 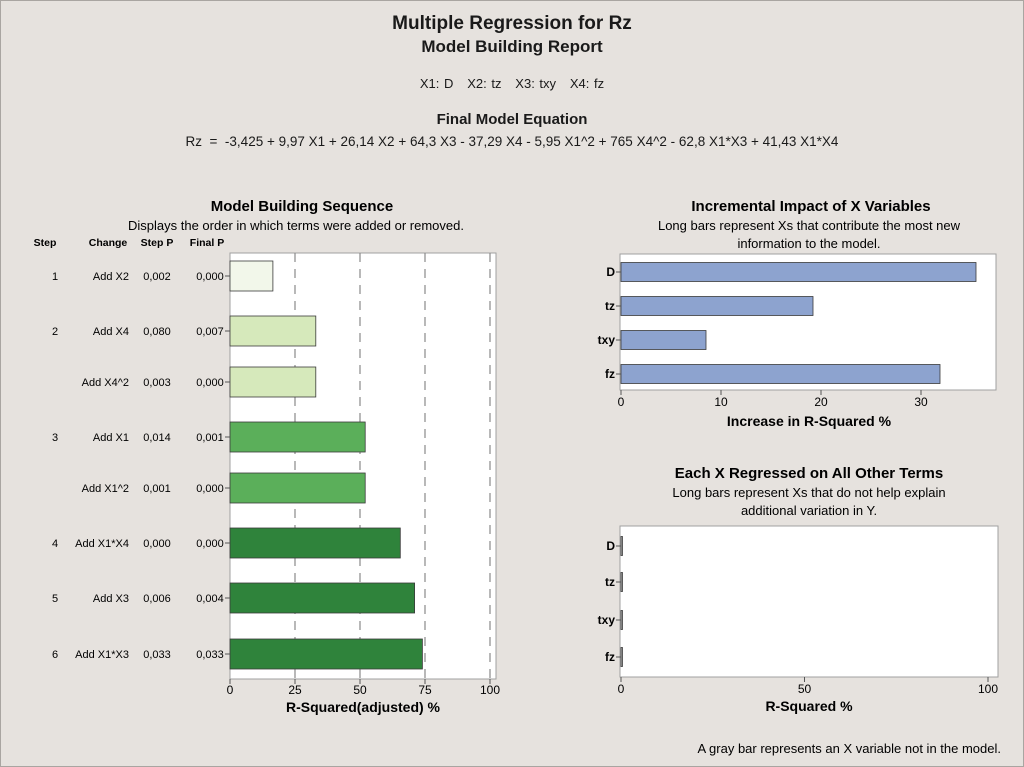 What do you see at coordinates (210, 332) in the screenshot?
I see `sequence-final-p-label: 0,007` at bounding box center [210, 332].